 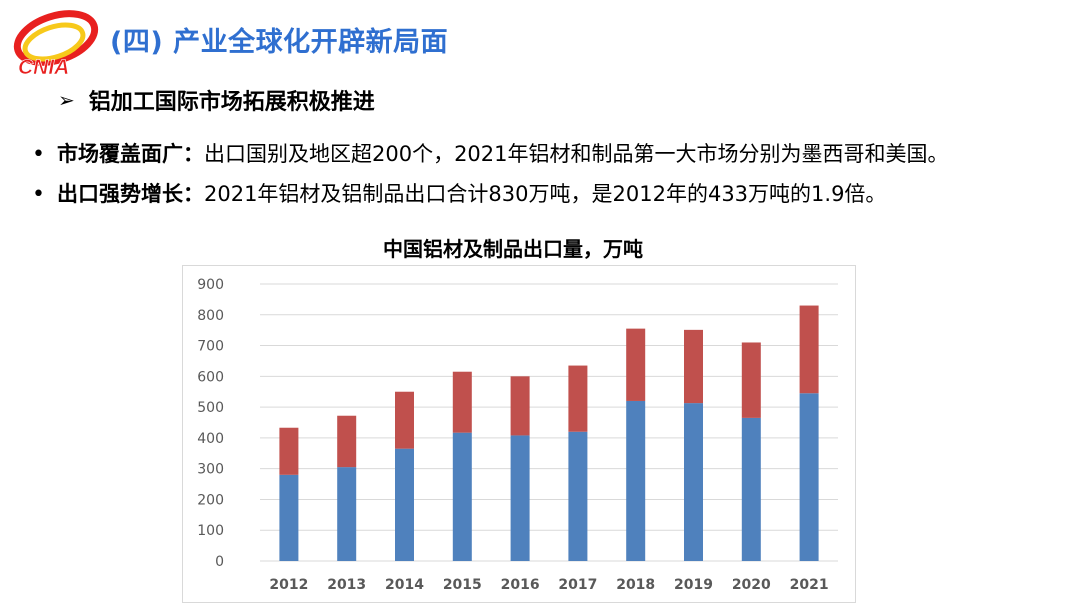 I want to click on y-tick-label: 500, so click(x=210, y=408).